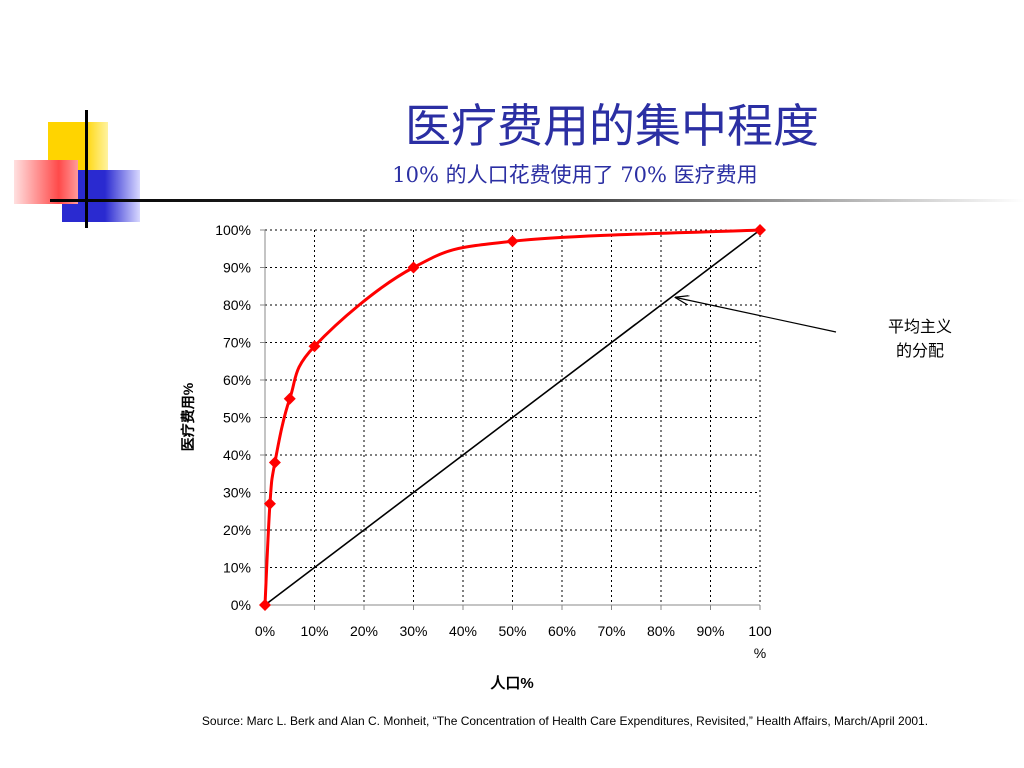 This screenshot has height=768, width=1024. Describe the element at coordinates (237, 455) in the screenshot. I see `y-tick-label: 40%` at that location.